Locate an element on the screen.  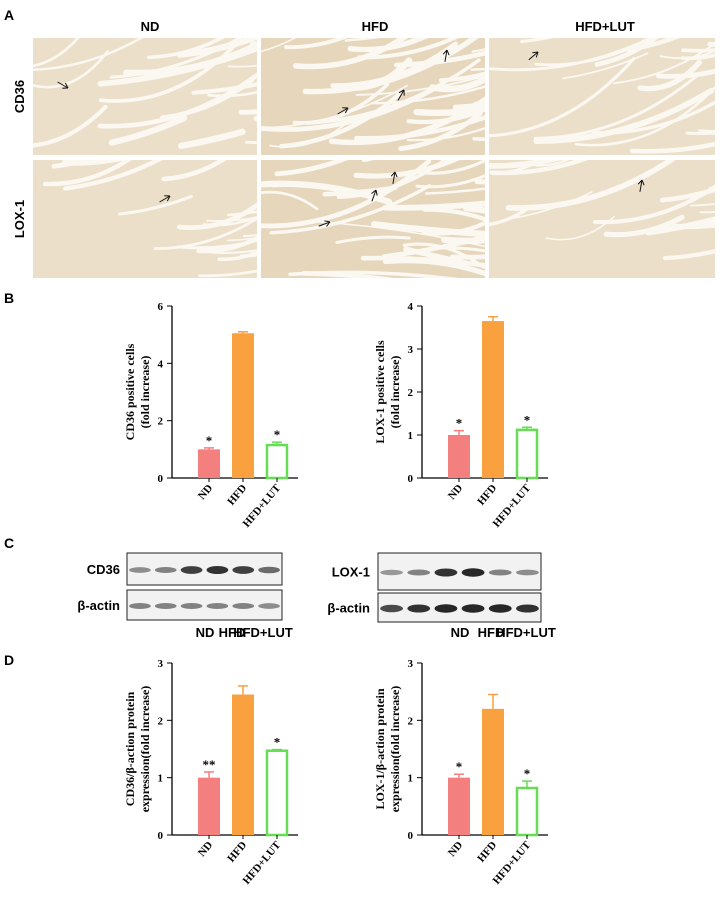
y-tick-label: 6 is located at coordinates (161, 307).